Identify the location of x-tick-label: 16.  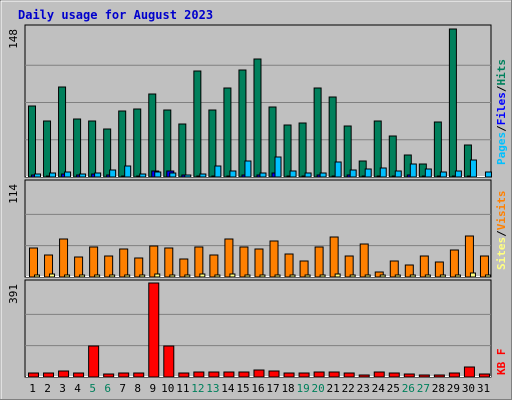
(257, 388).